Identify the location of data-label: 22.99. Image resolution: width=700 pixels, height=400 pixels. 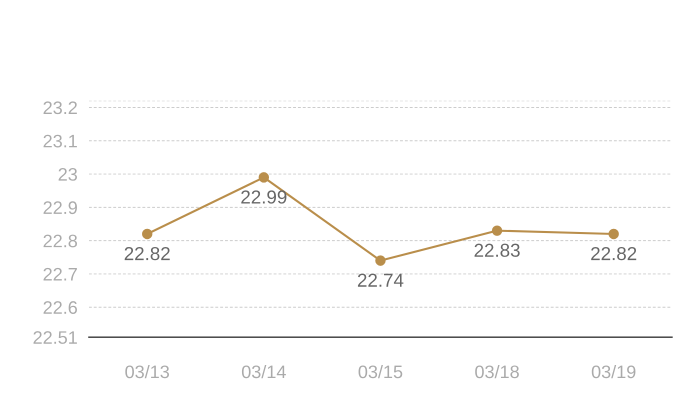
(263, 197).